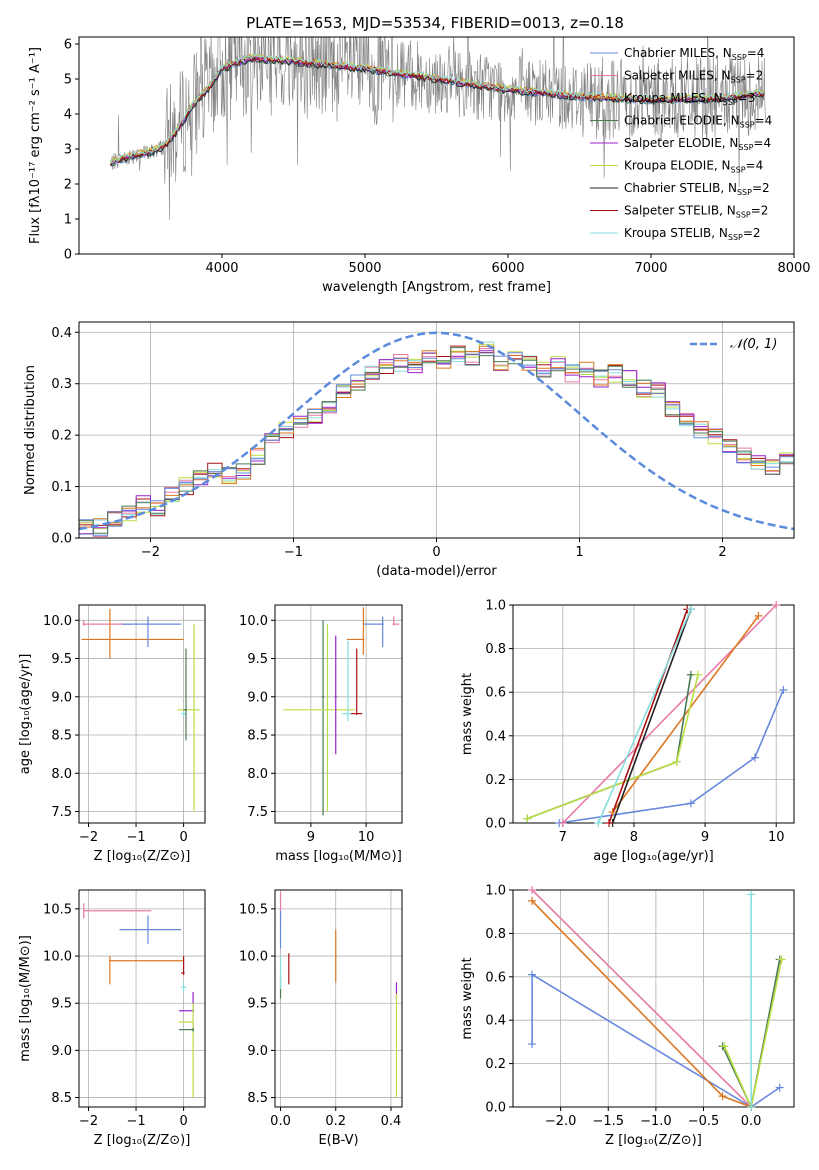  I want to click on y-tick-label: 0, so click(68, 255).